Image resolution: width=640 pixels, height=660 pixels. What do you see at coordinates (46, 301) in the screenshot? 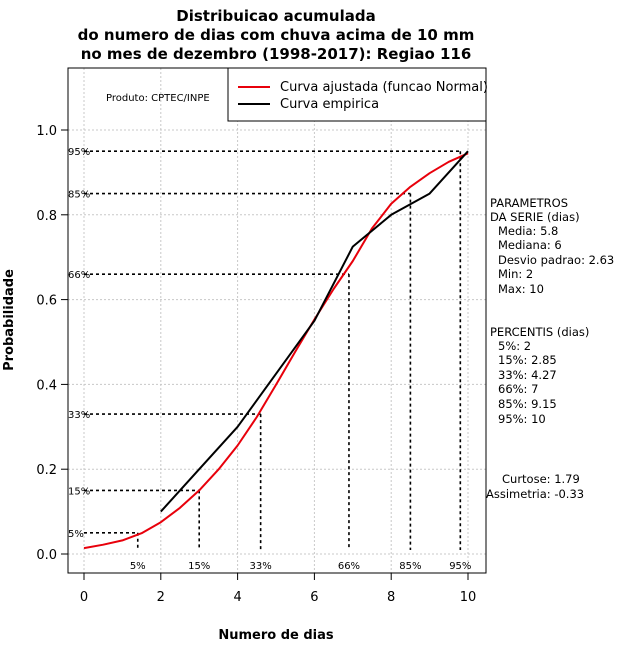
I see `y-tick-label: 0.6` at bounding box center [46, 301].